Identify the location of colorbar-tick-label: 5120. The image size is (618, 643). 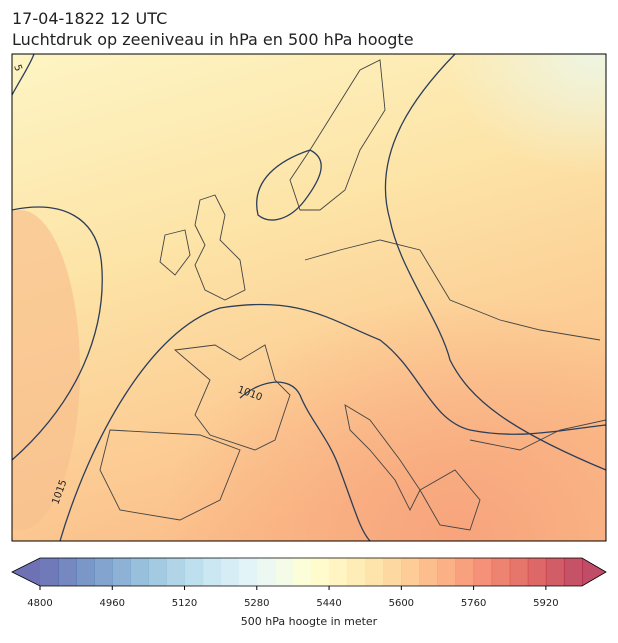
(184, 603).